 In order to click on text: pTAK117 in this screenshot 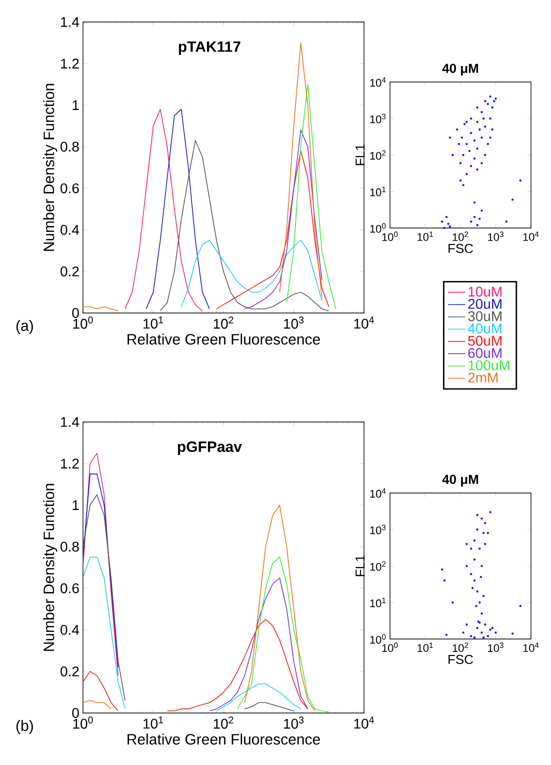, I will do `click(209, 48)`.